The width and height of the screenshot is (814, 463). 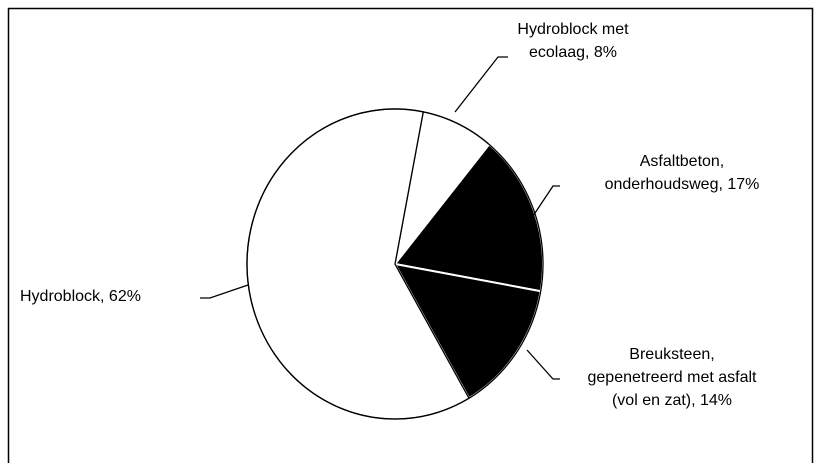 I want to click on slice-label: onderhoudsweg, 17%, so click(x=682, y=184).